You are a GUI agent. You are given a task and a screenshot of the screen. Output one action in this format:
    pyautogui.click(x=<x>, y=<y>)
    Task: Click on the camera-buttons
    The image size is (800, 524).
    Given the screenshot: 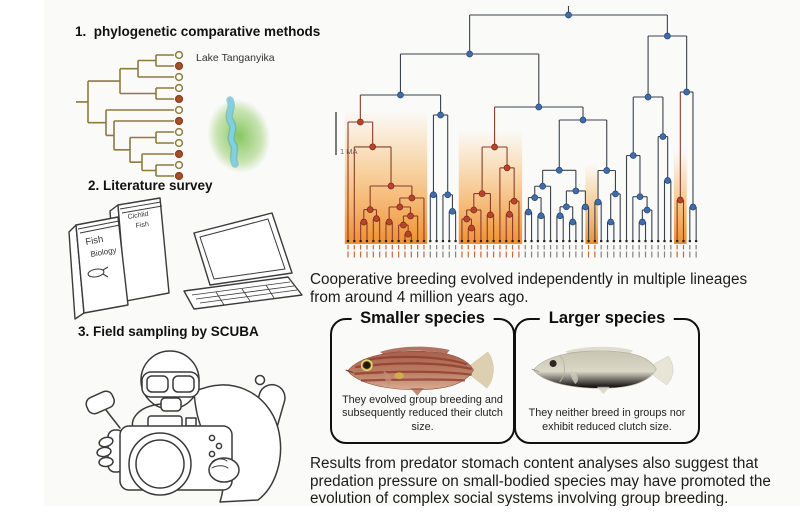 What is the action you would take?
    pyautogui.click(x=212, y=454)
    